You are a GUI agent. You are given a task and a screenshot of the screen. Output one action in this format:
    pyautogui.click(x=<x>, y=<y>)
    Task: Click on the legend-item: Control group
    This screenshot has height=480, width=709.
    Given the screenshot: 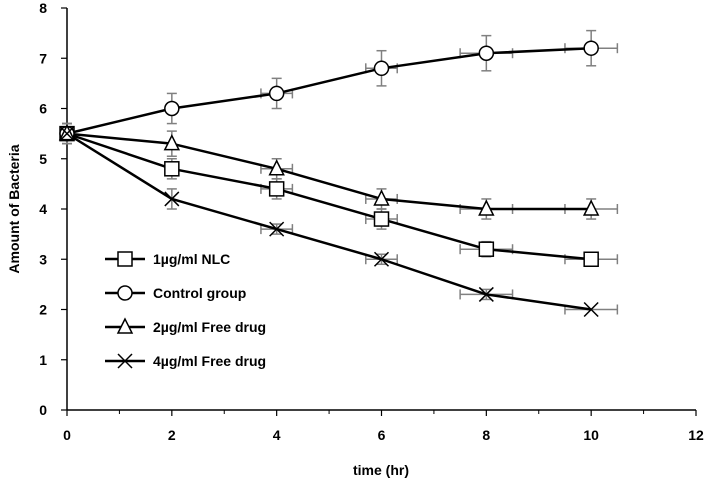 What is the action you would take?
    pyautogui.click(x=175, y=293)
    